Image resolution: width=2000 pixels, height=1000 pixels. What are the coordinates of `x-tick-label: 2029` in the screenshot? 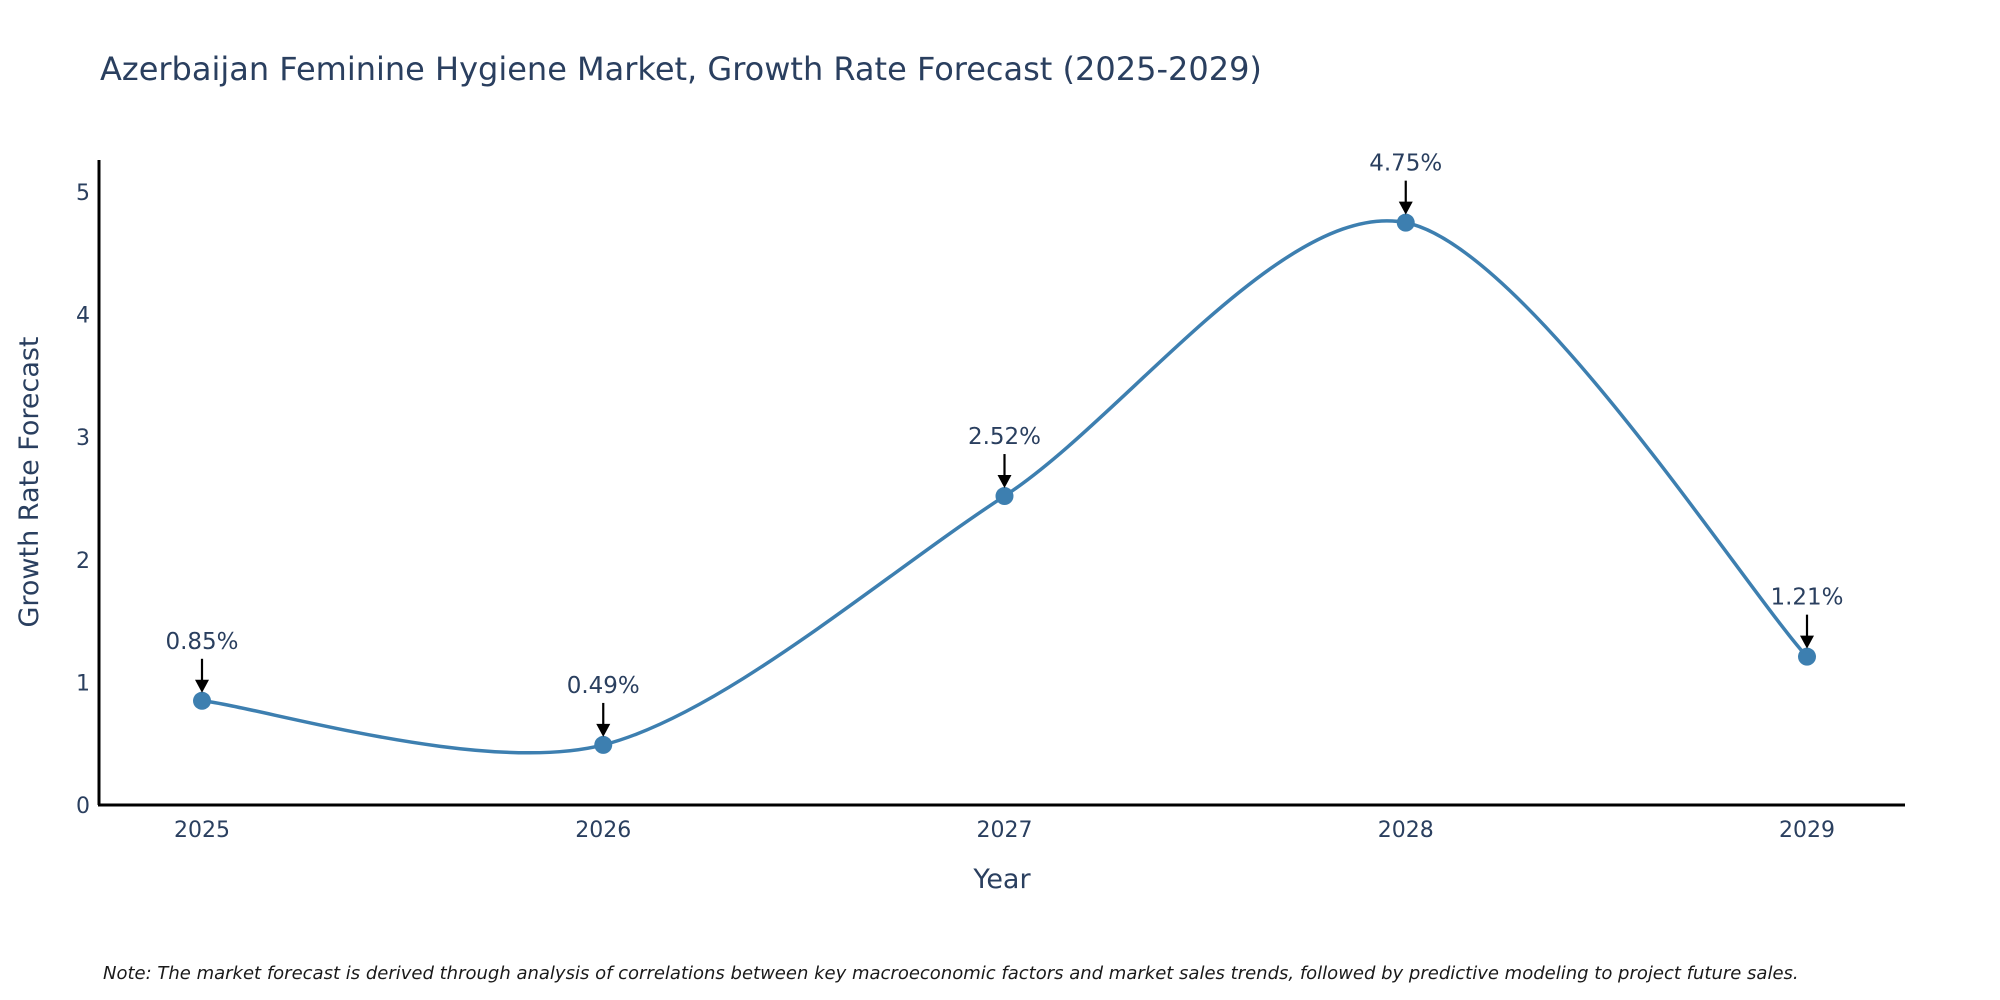 It's located at (1807, 830).